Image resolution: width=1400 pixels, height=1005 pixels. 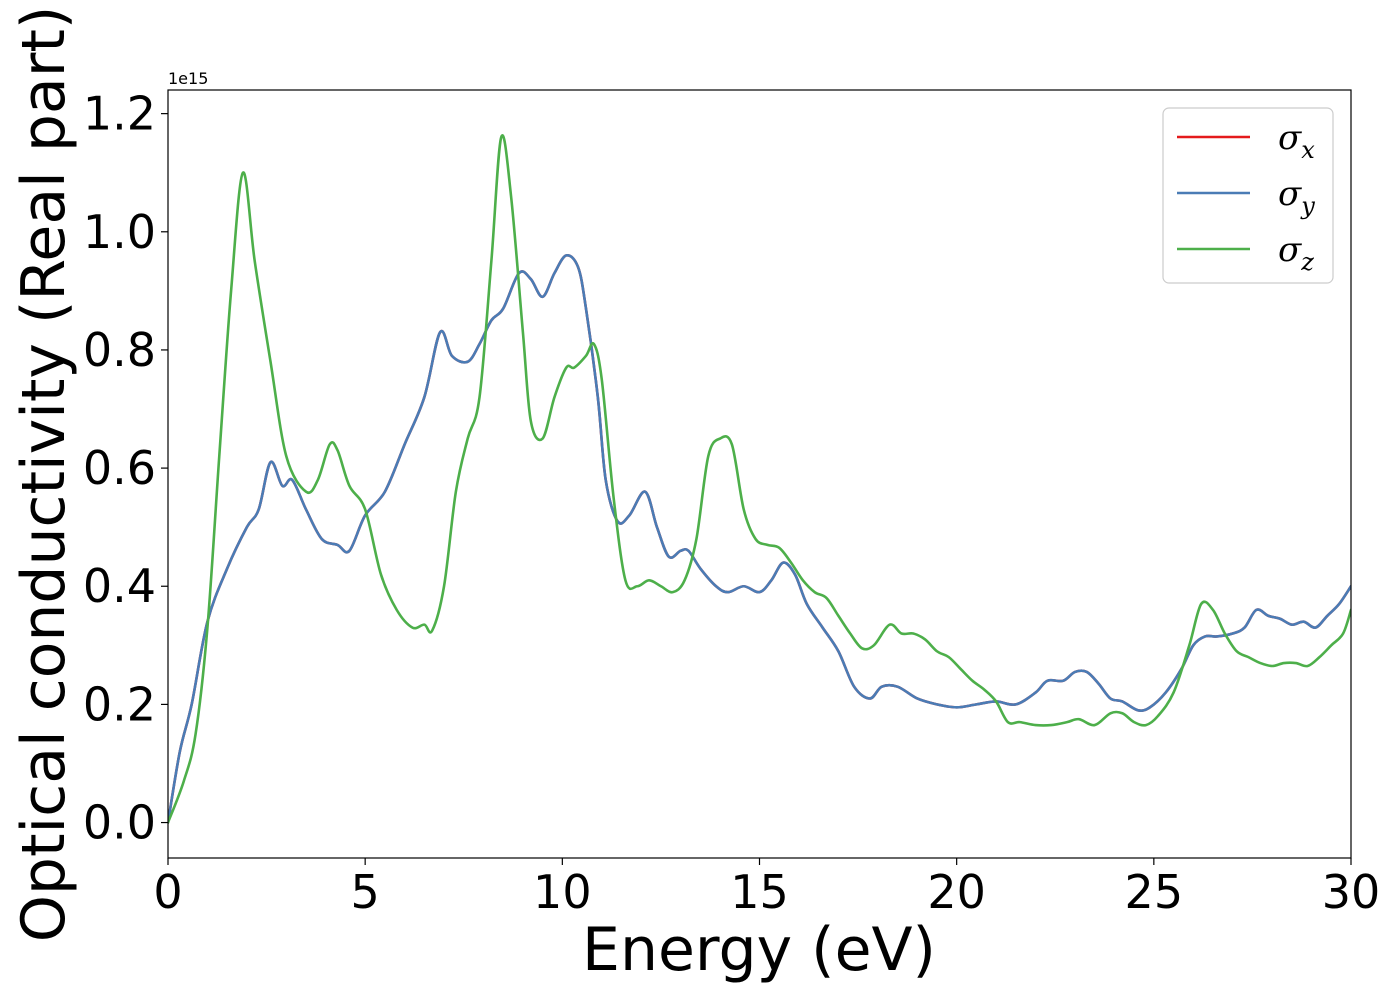 What do you see at coordinates (1296, 253) in the screenshot?
I see `legend-label-z: σz` at bounding box center [1296, 253].